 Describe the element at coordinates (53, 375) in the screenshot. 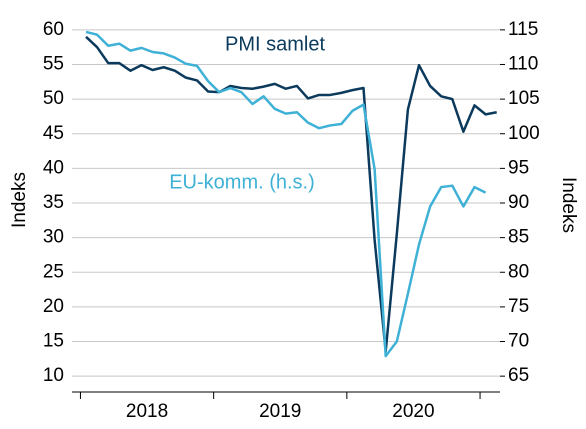

I see `y-tick-label: 10` at that location.